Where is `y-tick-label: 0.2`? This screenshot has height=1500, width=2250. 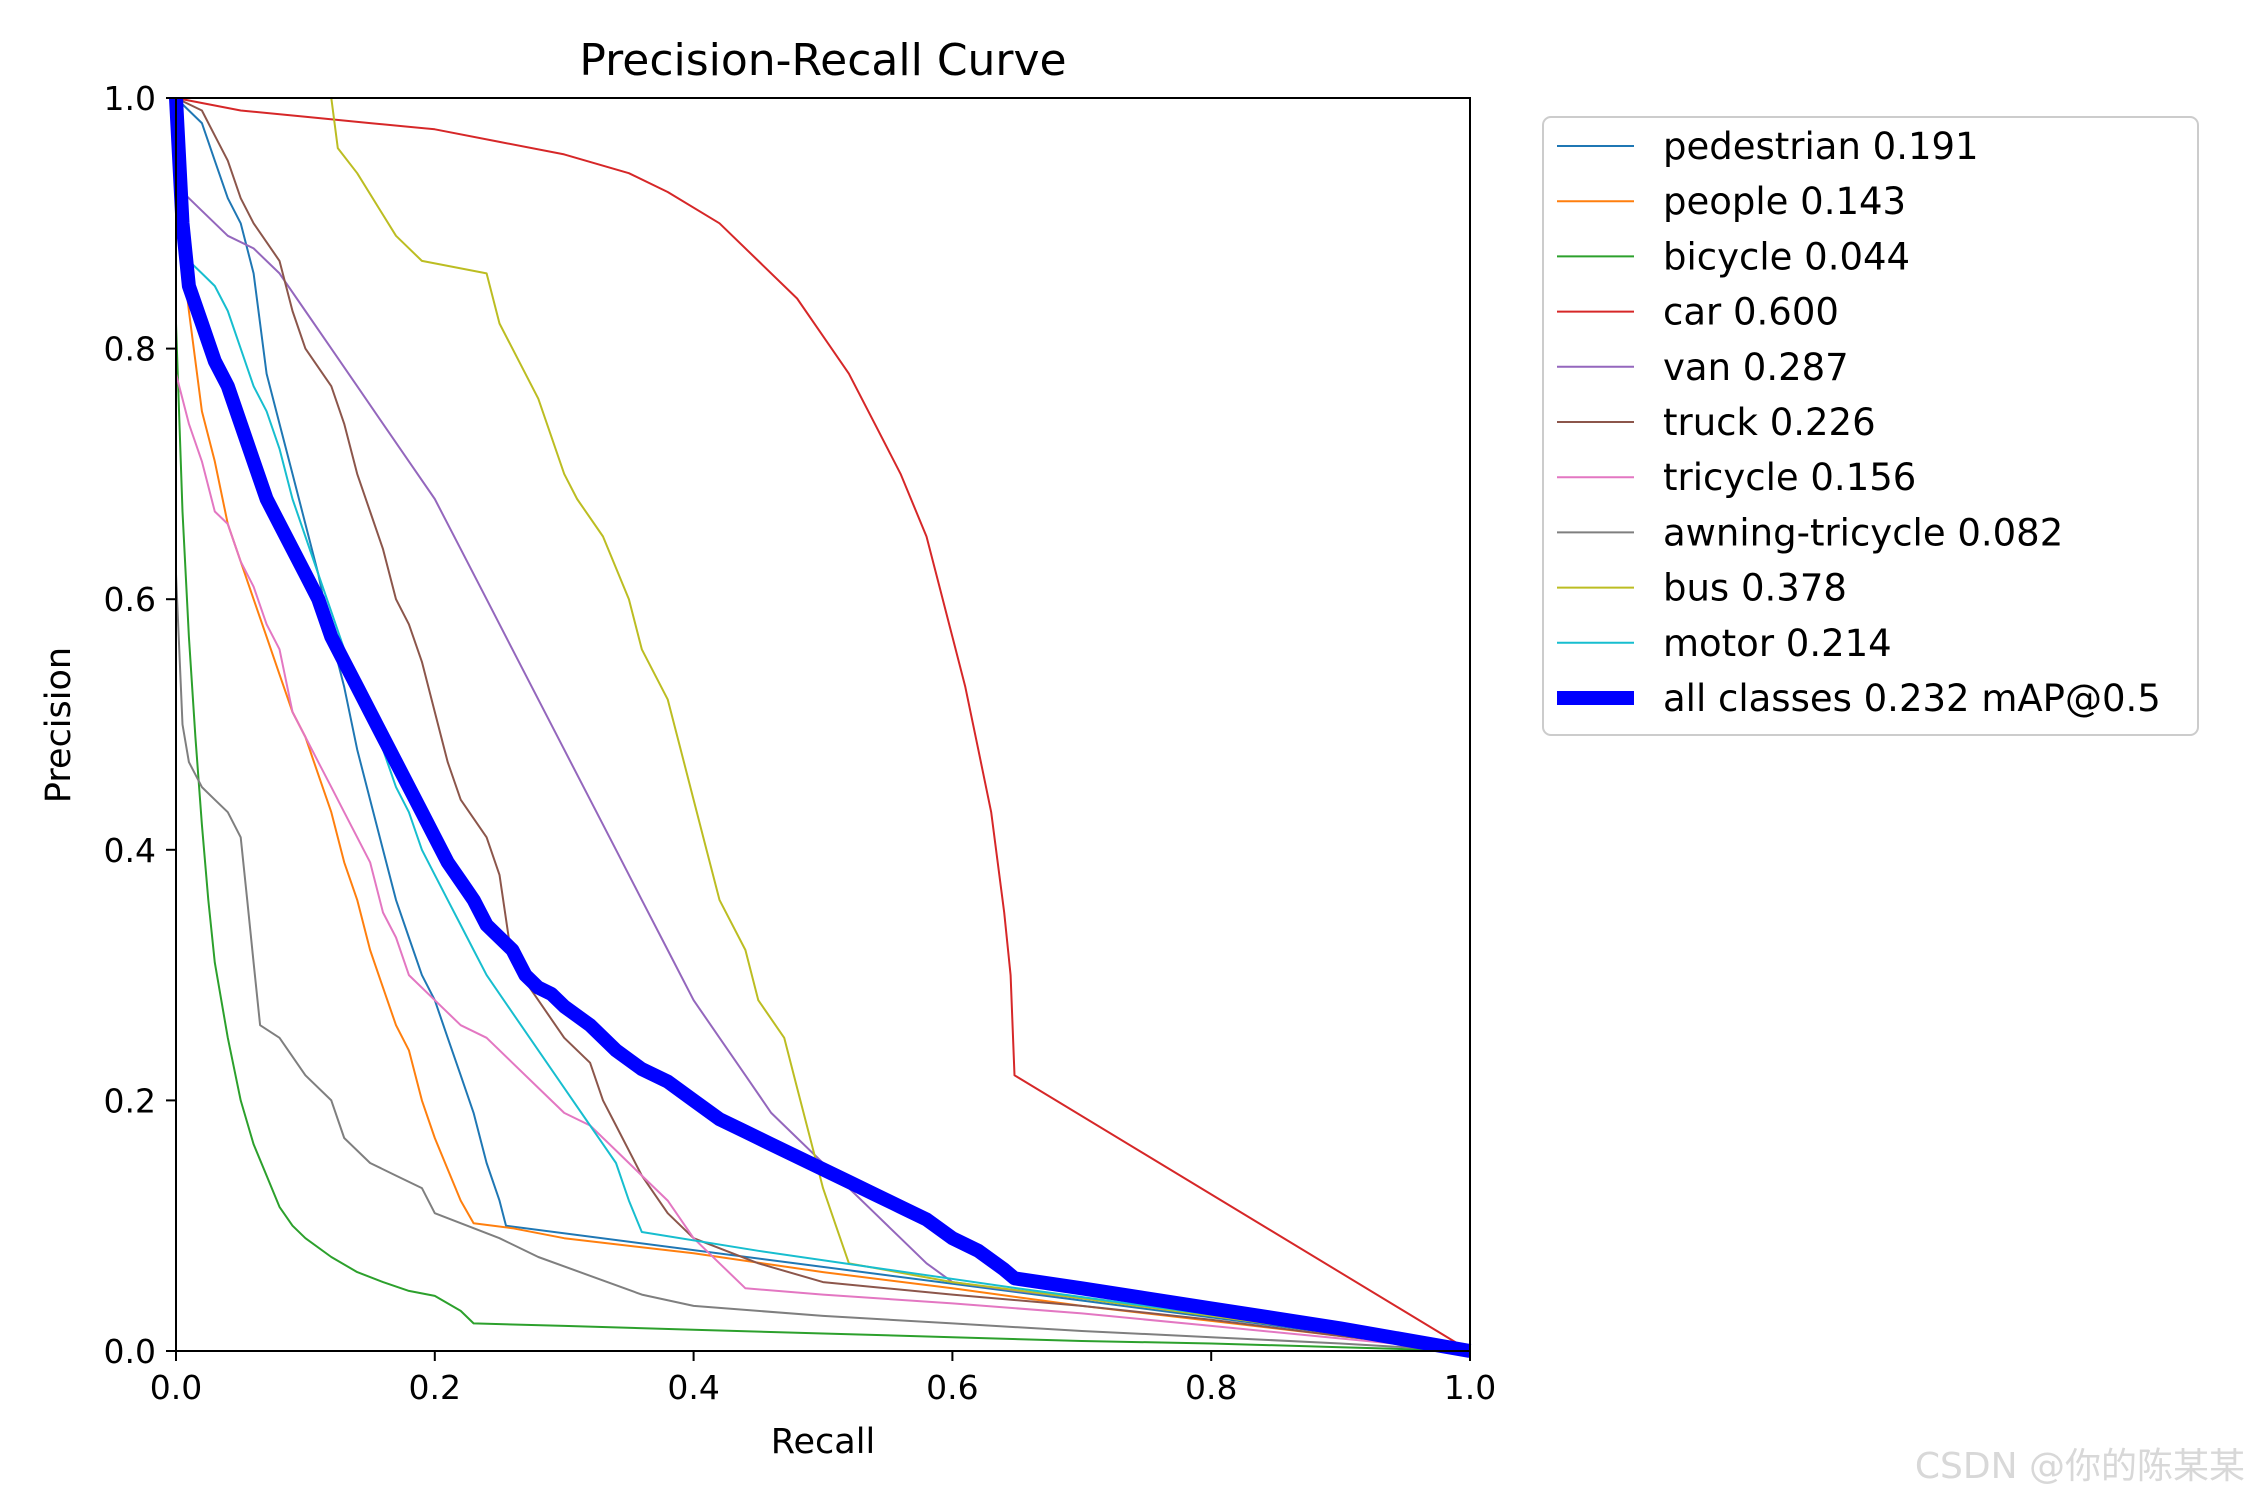 y-tick-label: 0.2 is located at coordinates (130, 1100).